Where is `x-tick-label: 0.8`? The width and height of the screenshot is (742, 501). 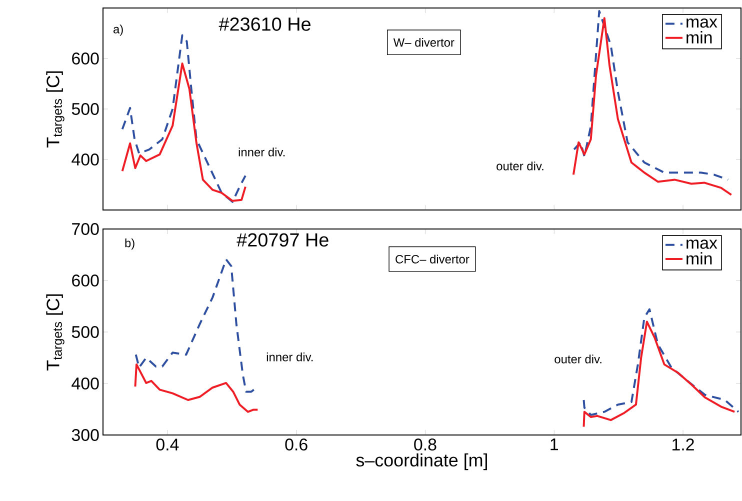
x-tick-label: 0.8 is located at coordinates (425, 444).